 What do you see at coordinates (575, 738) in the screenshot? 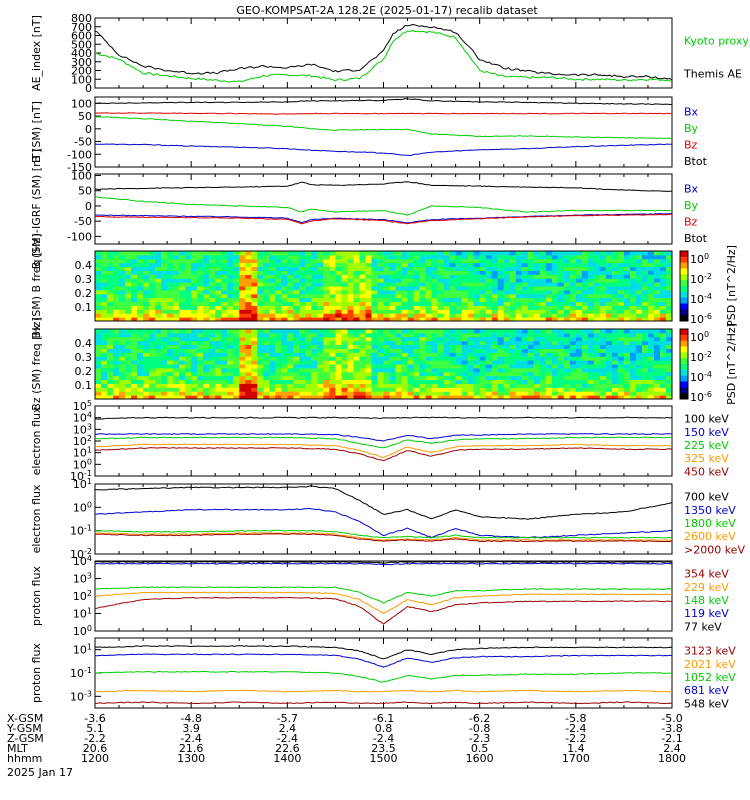
I see `ephemeris-value: -2.2` at bounding box center [575, 738].